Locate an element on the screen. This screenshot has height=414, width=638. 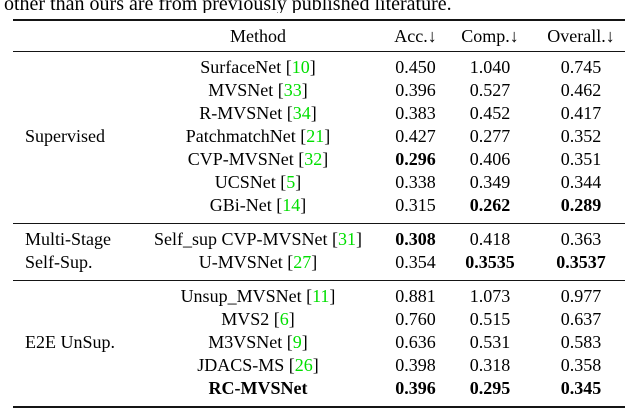
group-label-cell: E2E UnSup. is located at coordinates (70, 342).